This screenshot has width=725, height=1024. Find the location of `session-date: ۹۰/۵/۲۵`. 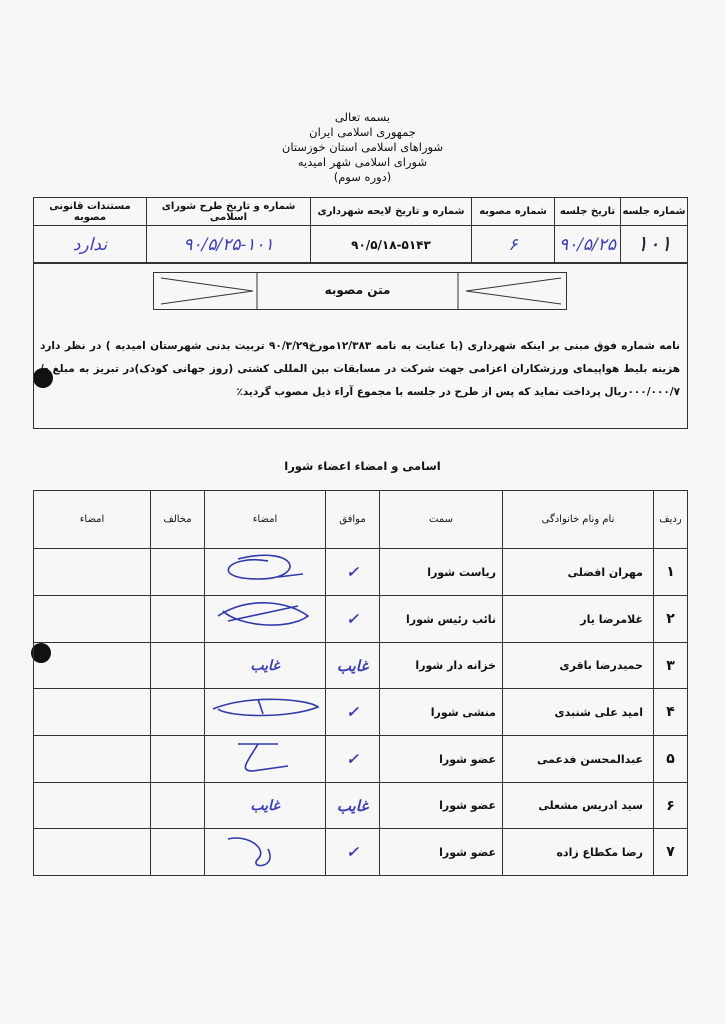

session-date: ۹۰/۵/۲۵ is located at coordinates (587, 244).